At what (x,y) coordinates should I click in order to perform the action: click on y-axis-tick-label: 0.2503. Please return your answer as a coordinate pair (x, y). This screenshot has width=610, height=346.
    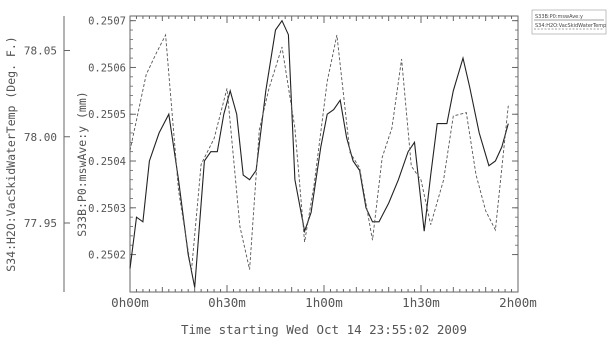
    Looking at the image, I should click on (107, 209).